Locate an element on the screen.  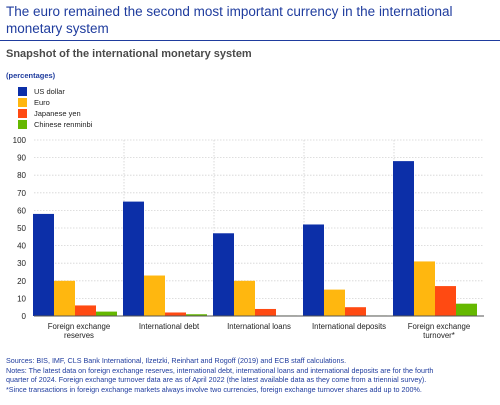
x-tick-label: International deposits is located at coordinates (349, 326).